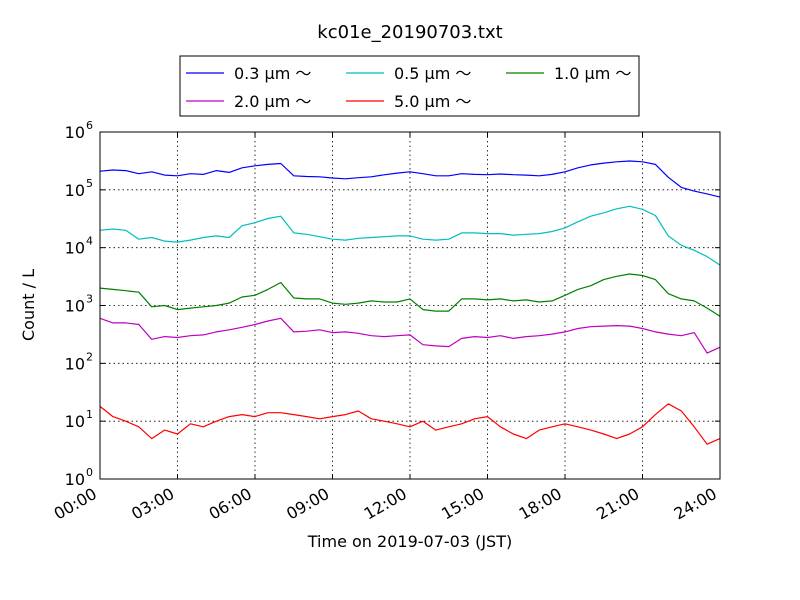 Image resolution: width=800 pixels, height=600 pixels. What do you see at coordinates (89, 183) in the screenshot?
I see `y-tick-exponent: 5` at bounding box center [89, 183].